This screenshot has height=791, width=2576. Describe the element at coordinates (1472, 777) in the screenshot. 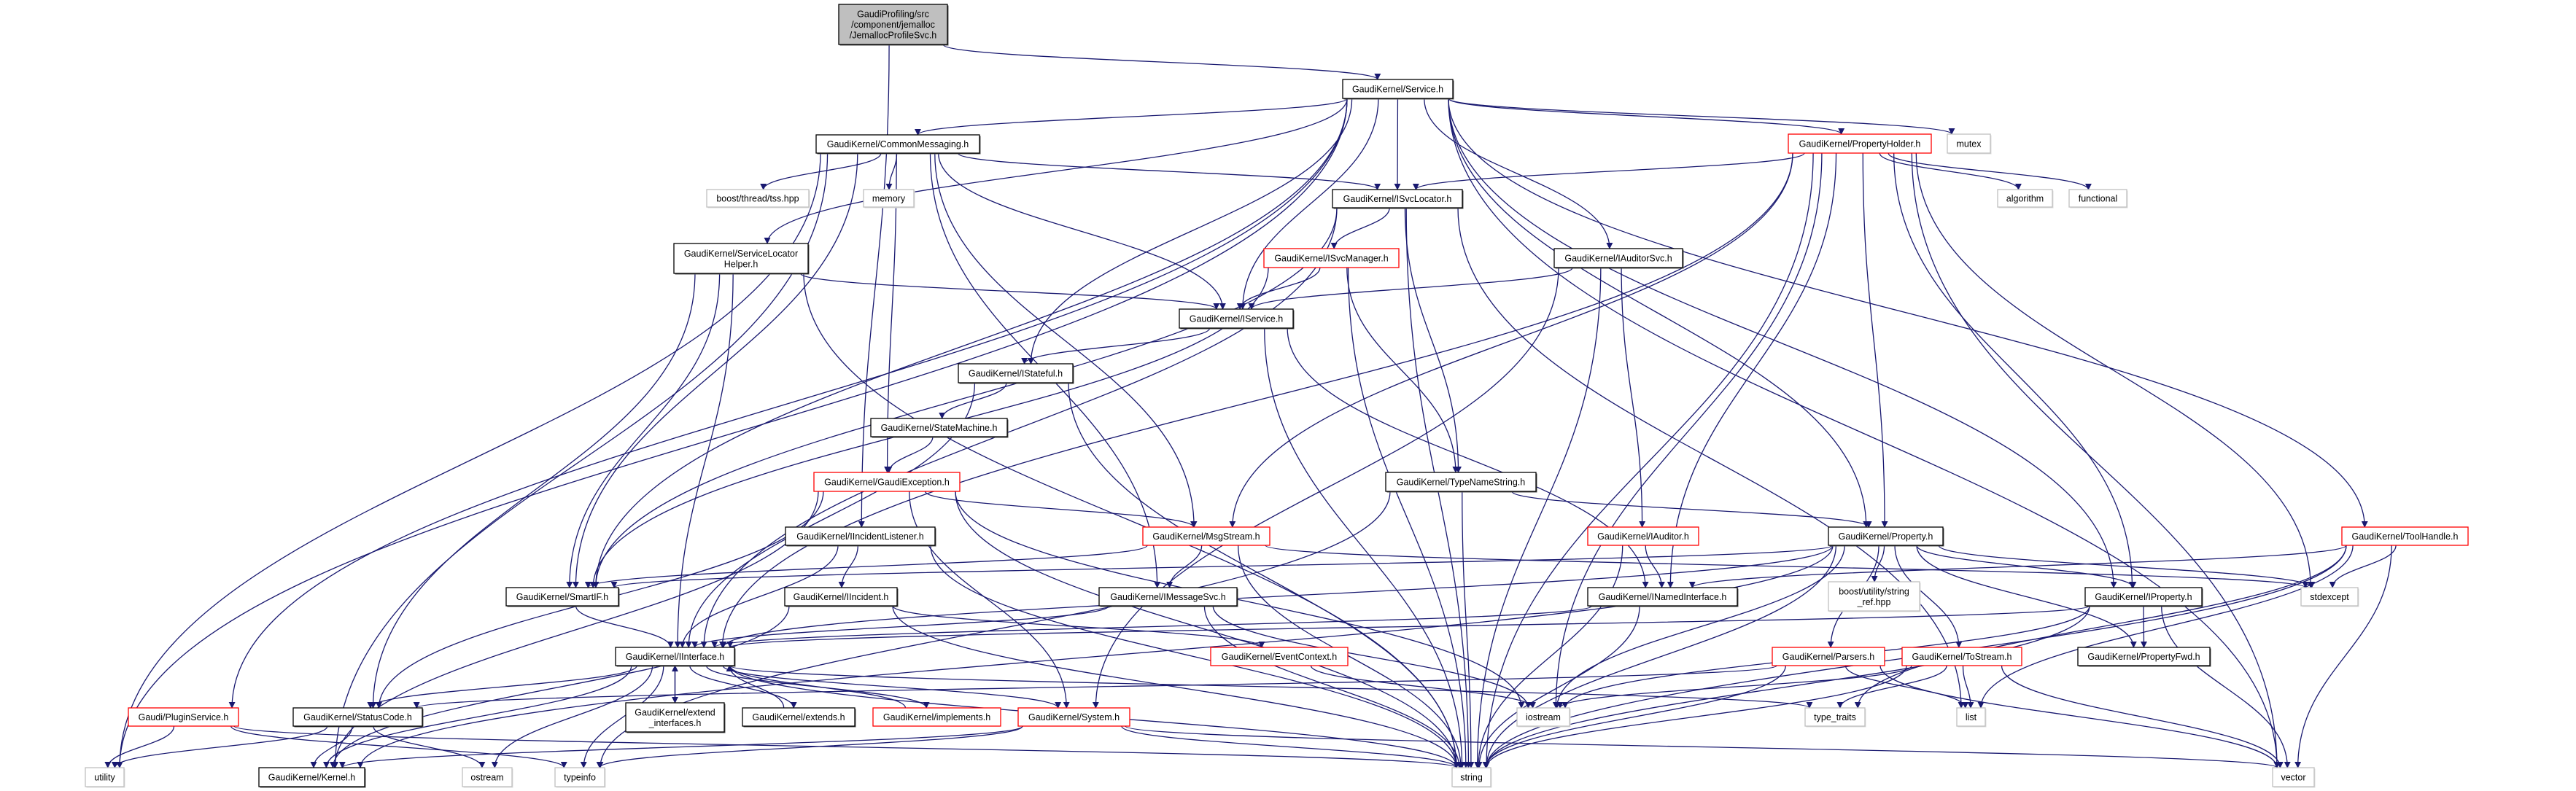

I see `node-string: string` at that location.